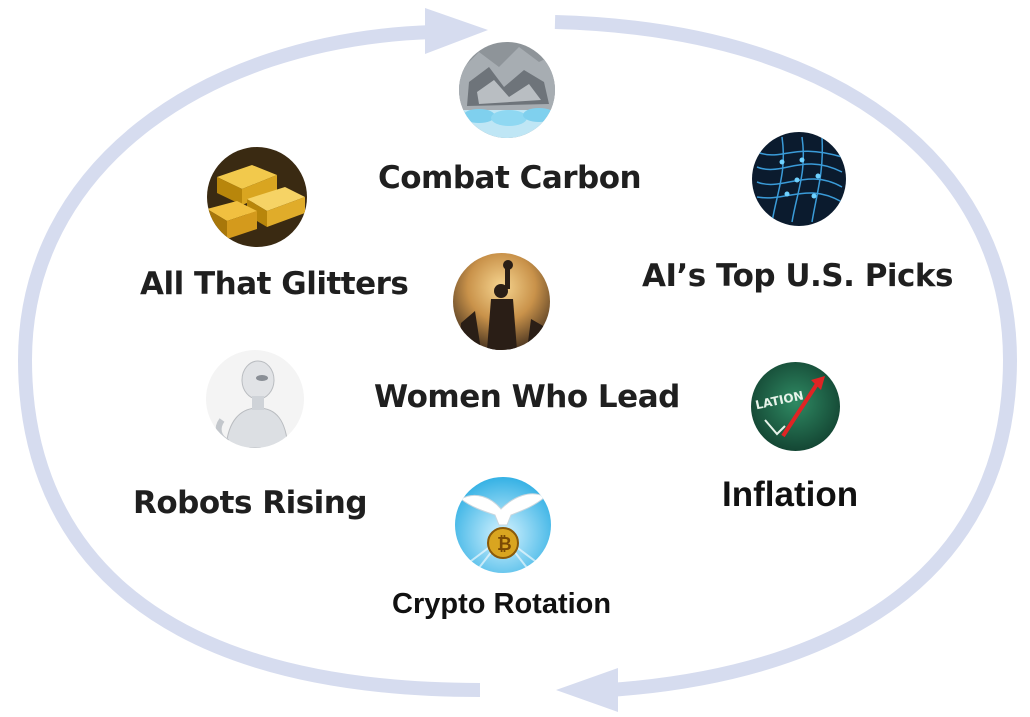 The image size is (1030, 717). Describe the element at coordinates (510, 178) in the screenshot. I see `theme-label-combat-carbon: Combat Carbon` at that location.